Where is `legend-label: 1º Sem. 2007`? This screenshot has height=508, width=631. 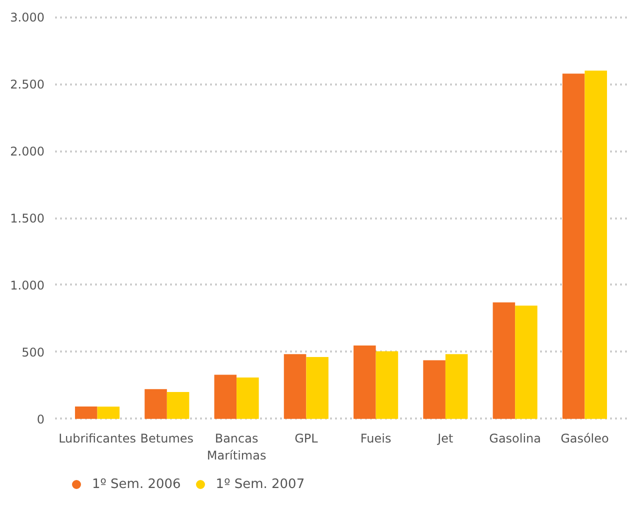 legend-label: 1º Sem. 2007 is located at coordinates (260, 484).